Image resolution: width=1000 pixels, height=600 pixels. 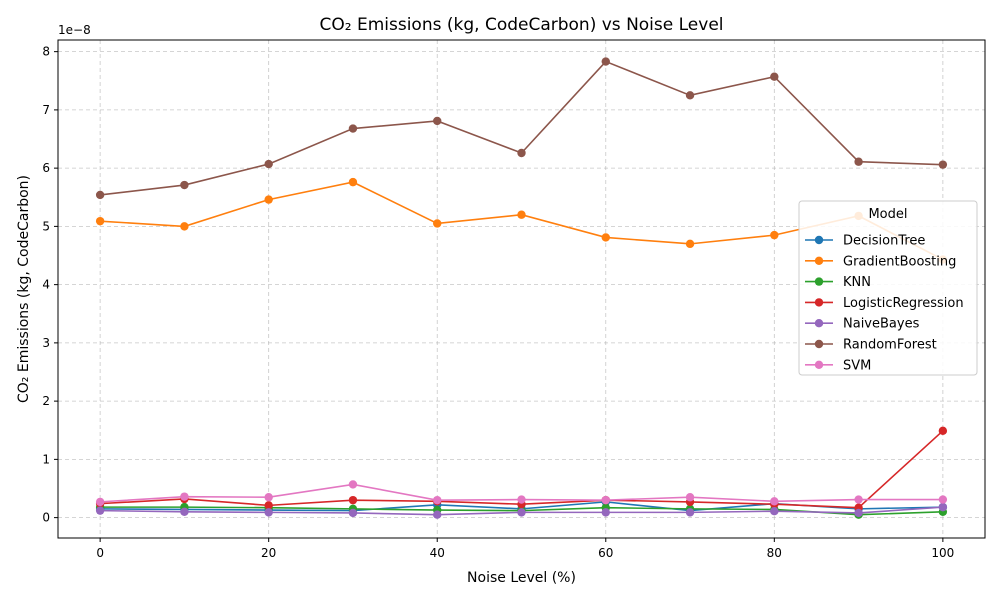 What do you see at coordinates (838, 365) in the screenshot?
I see `legend-item-SVM: SVM` at bounding box center [838, 365].